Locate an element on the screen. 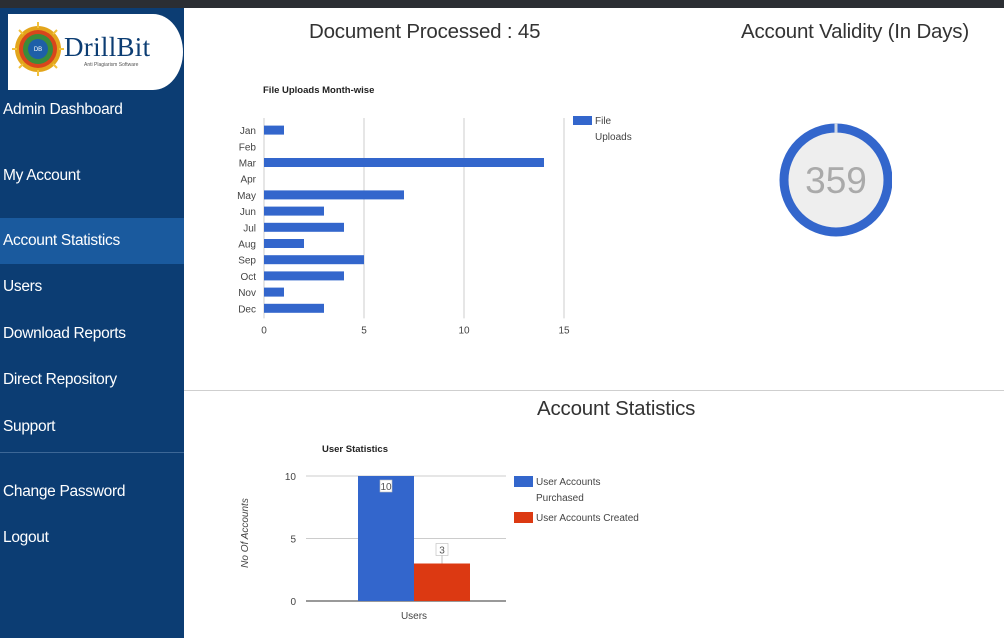 The image size is (1004, 638). section-divider is located at coordinates (594, 390).